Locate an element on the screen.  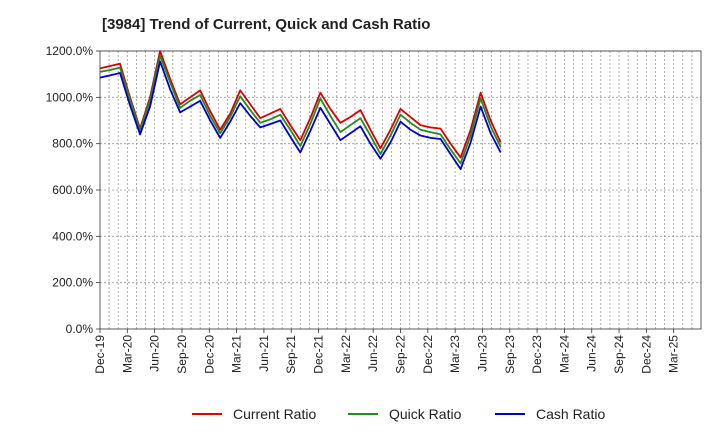
y-tick-label: 600.0% is located at coordinates (72, 190).